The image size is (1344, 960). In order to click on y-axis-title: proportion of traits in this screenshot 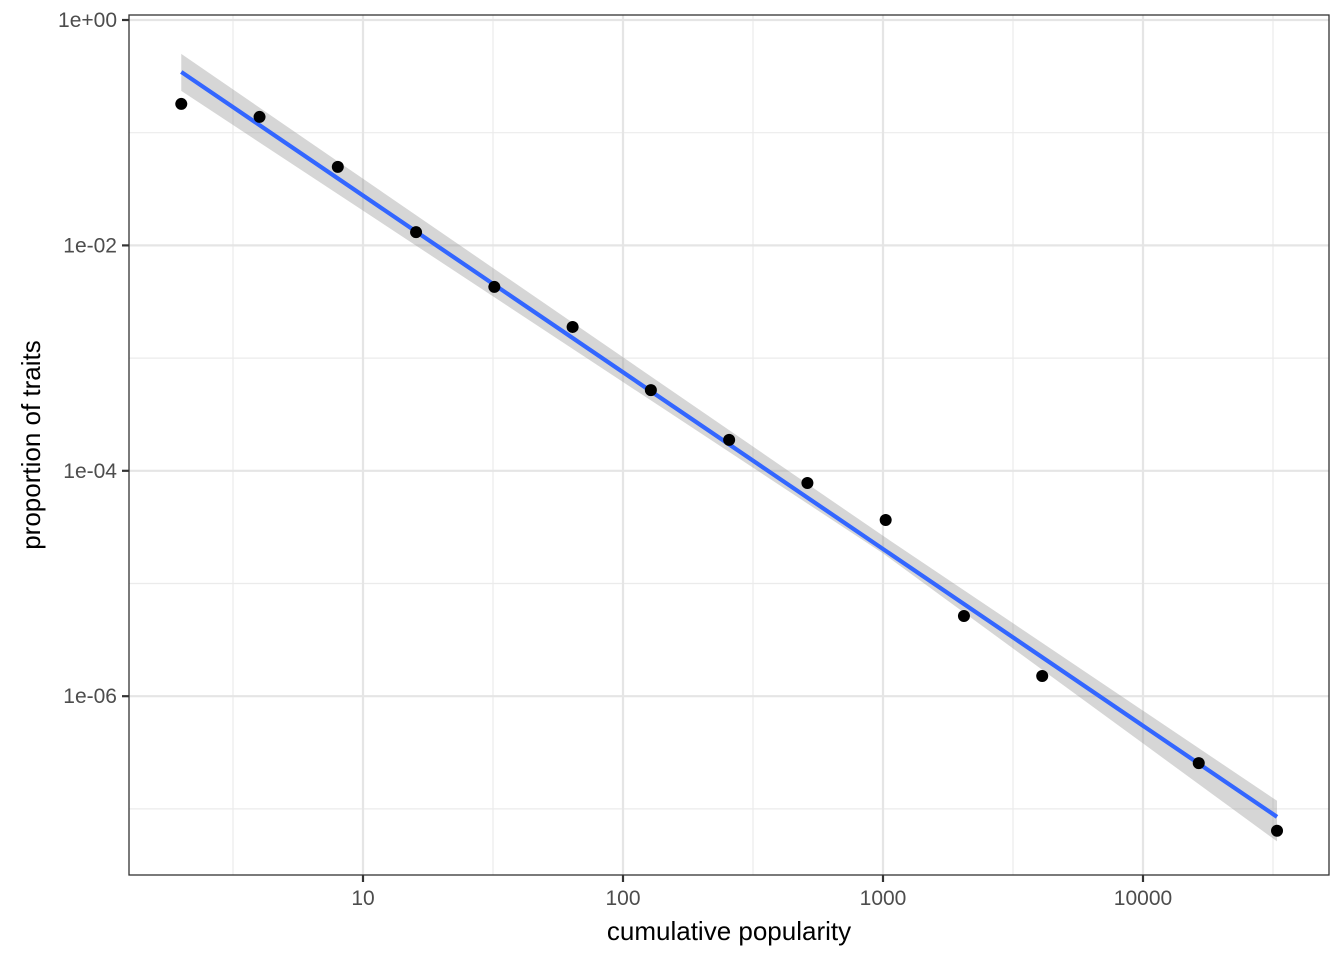, I will do `click(31, 445)`.